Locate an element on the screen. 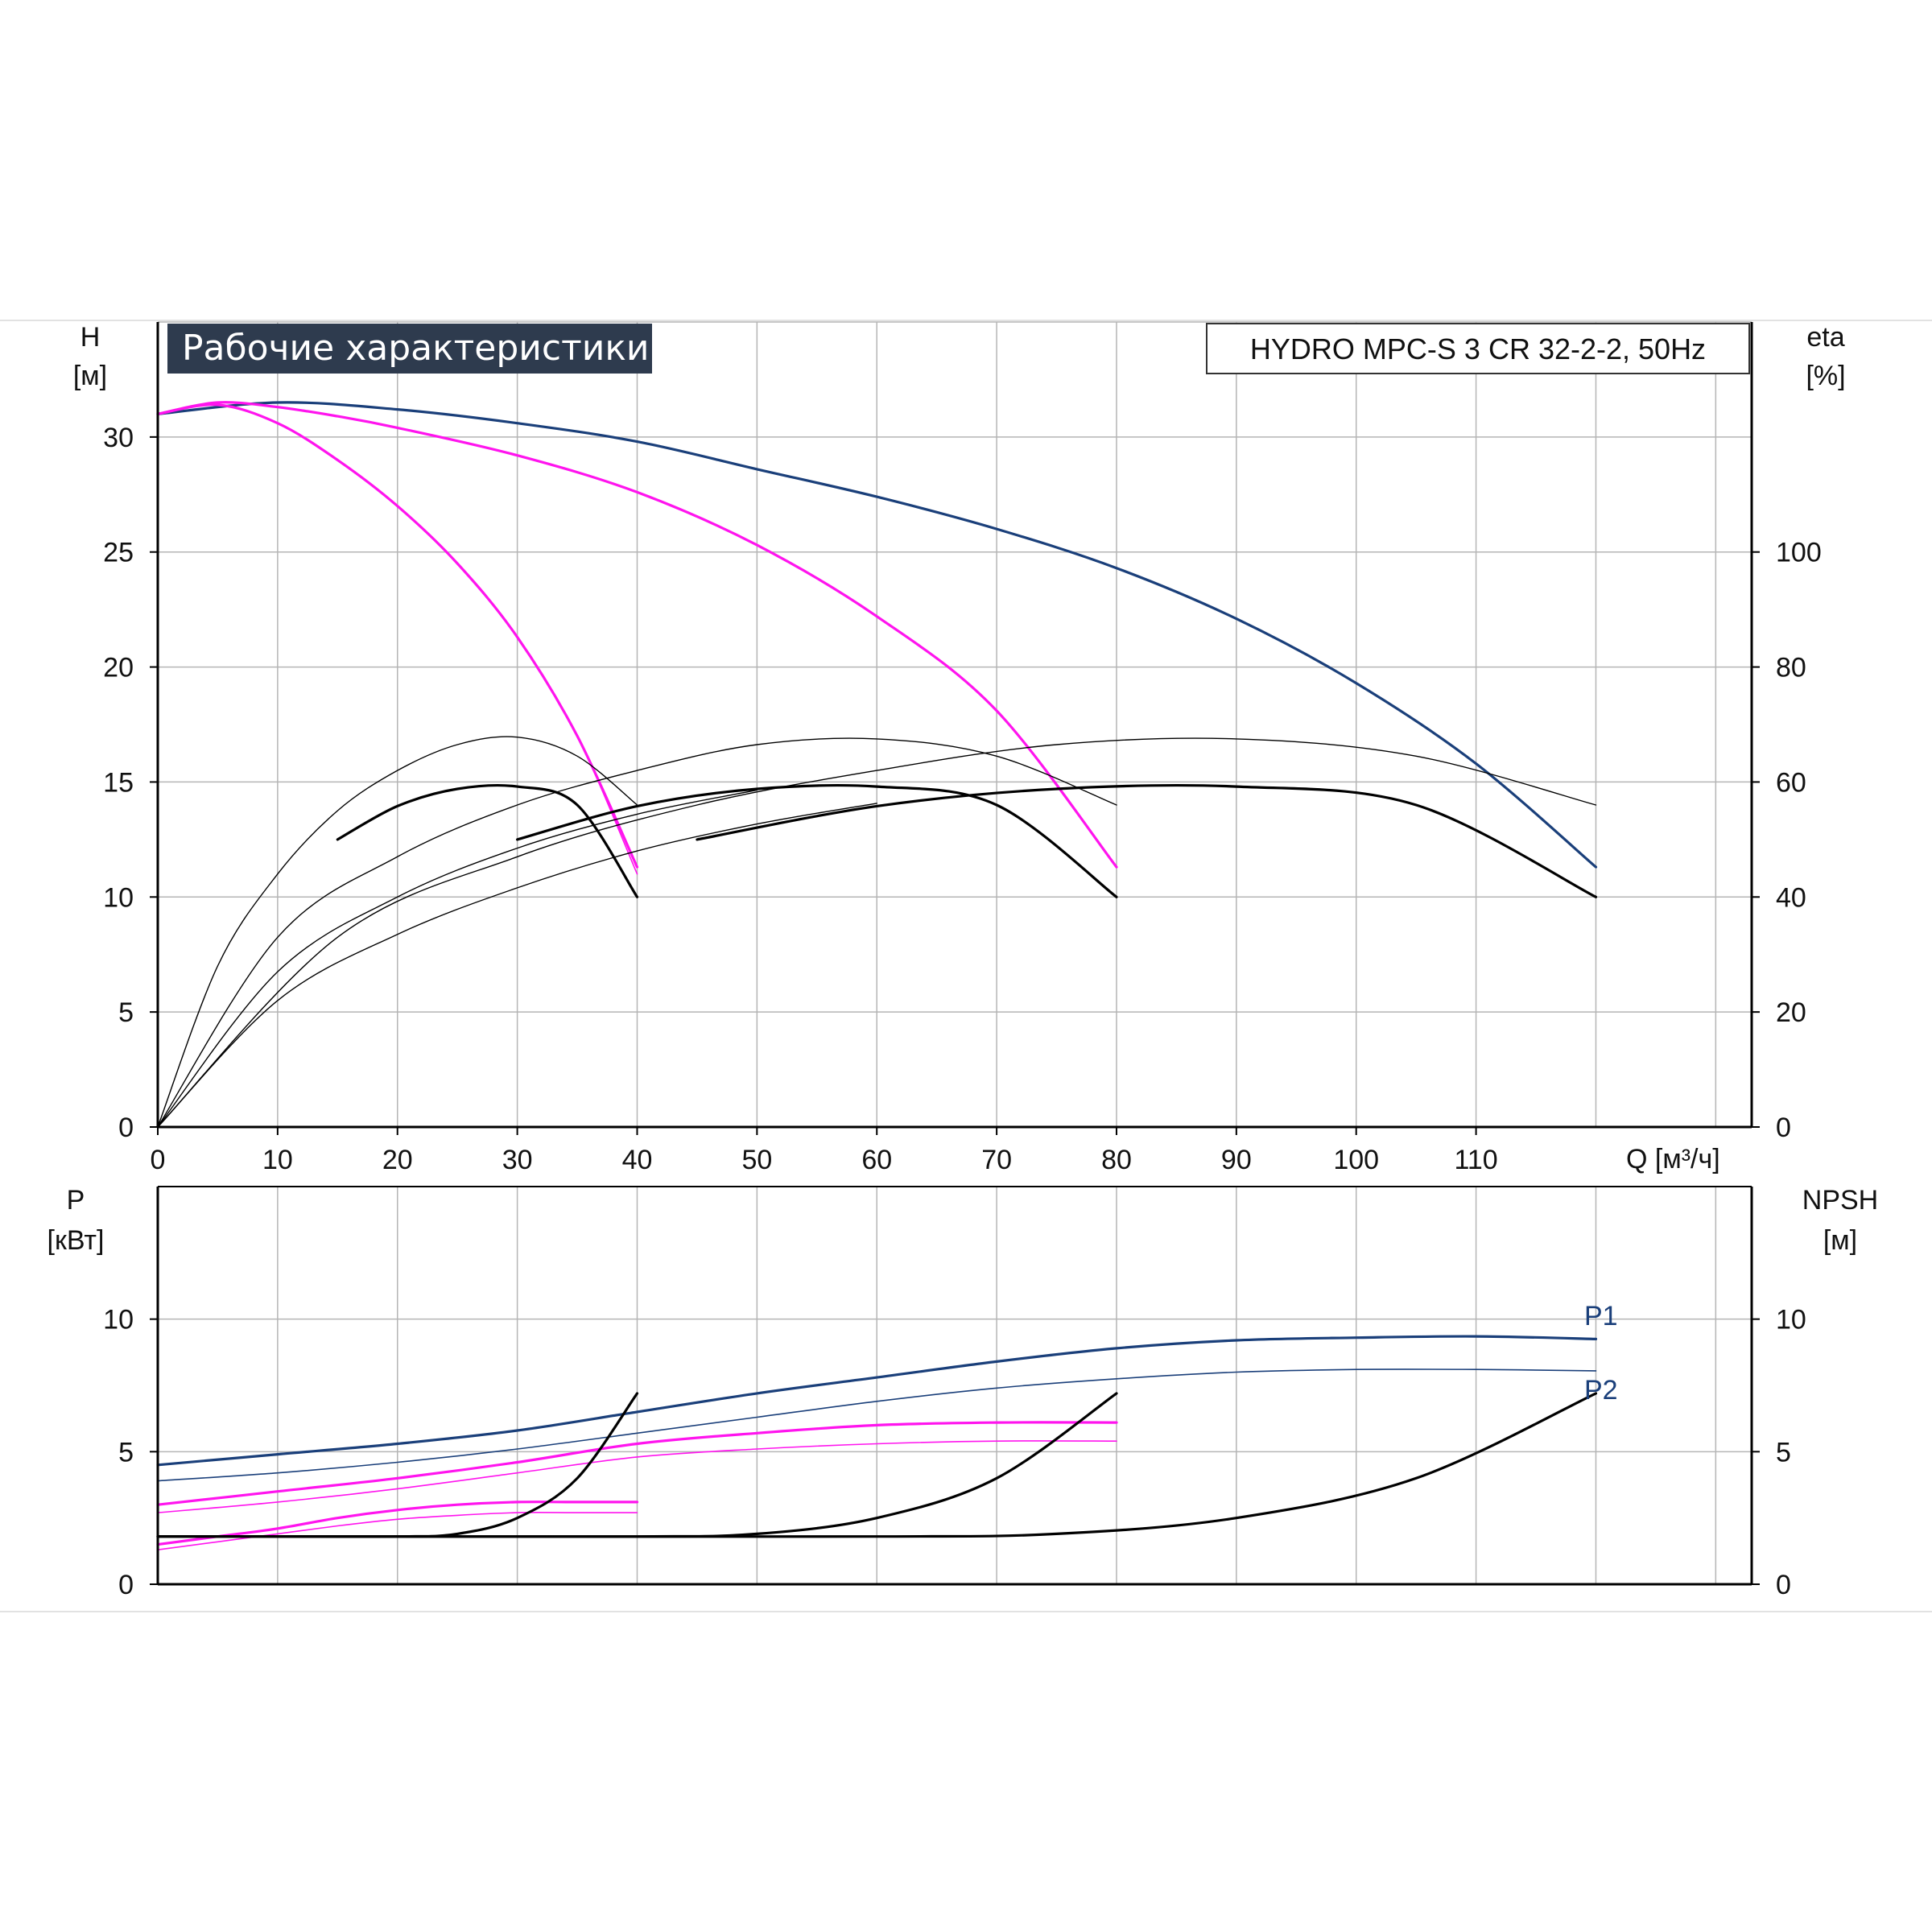 Image resolution: width=1932 pixels, height=1932 pixels. y-left-tick-label: 10 is located at coordinates (118, 897).